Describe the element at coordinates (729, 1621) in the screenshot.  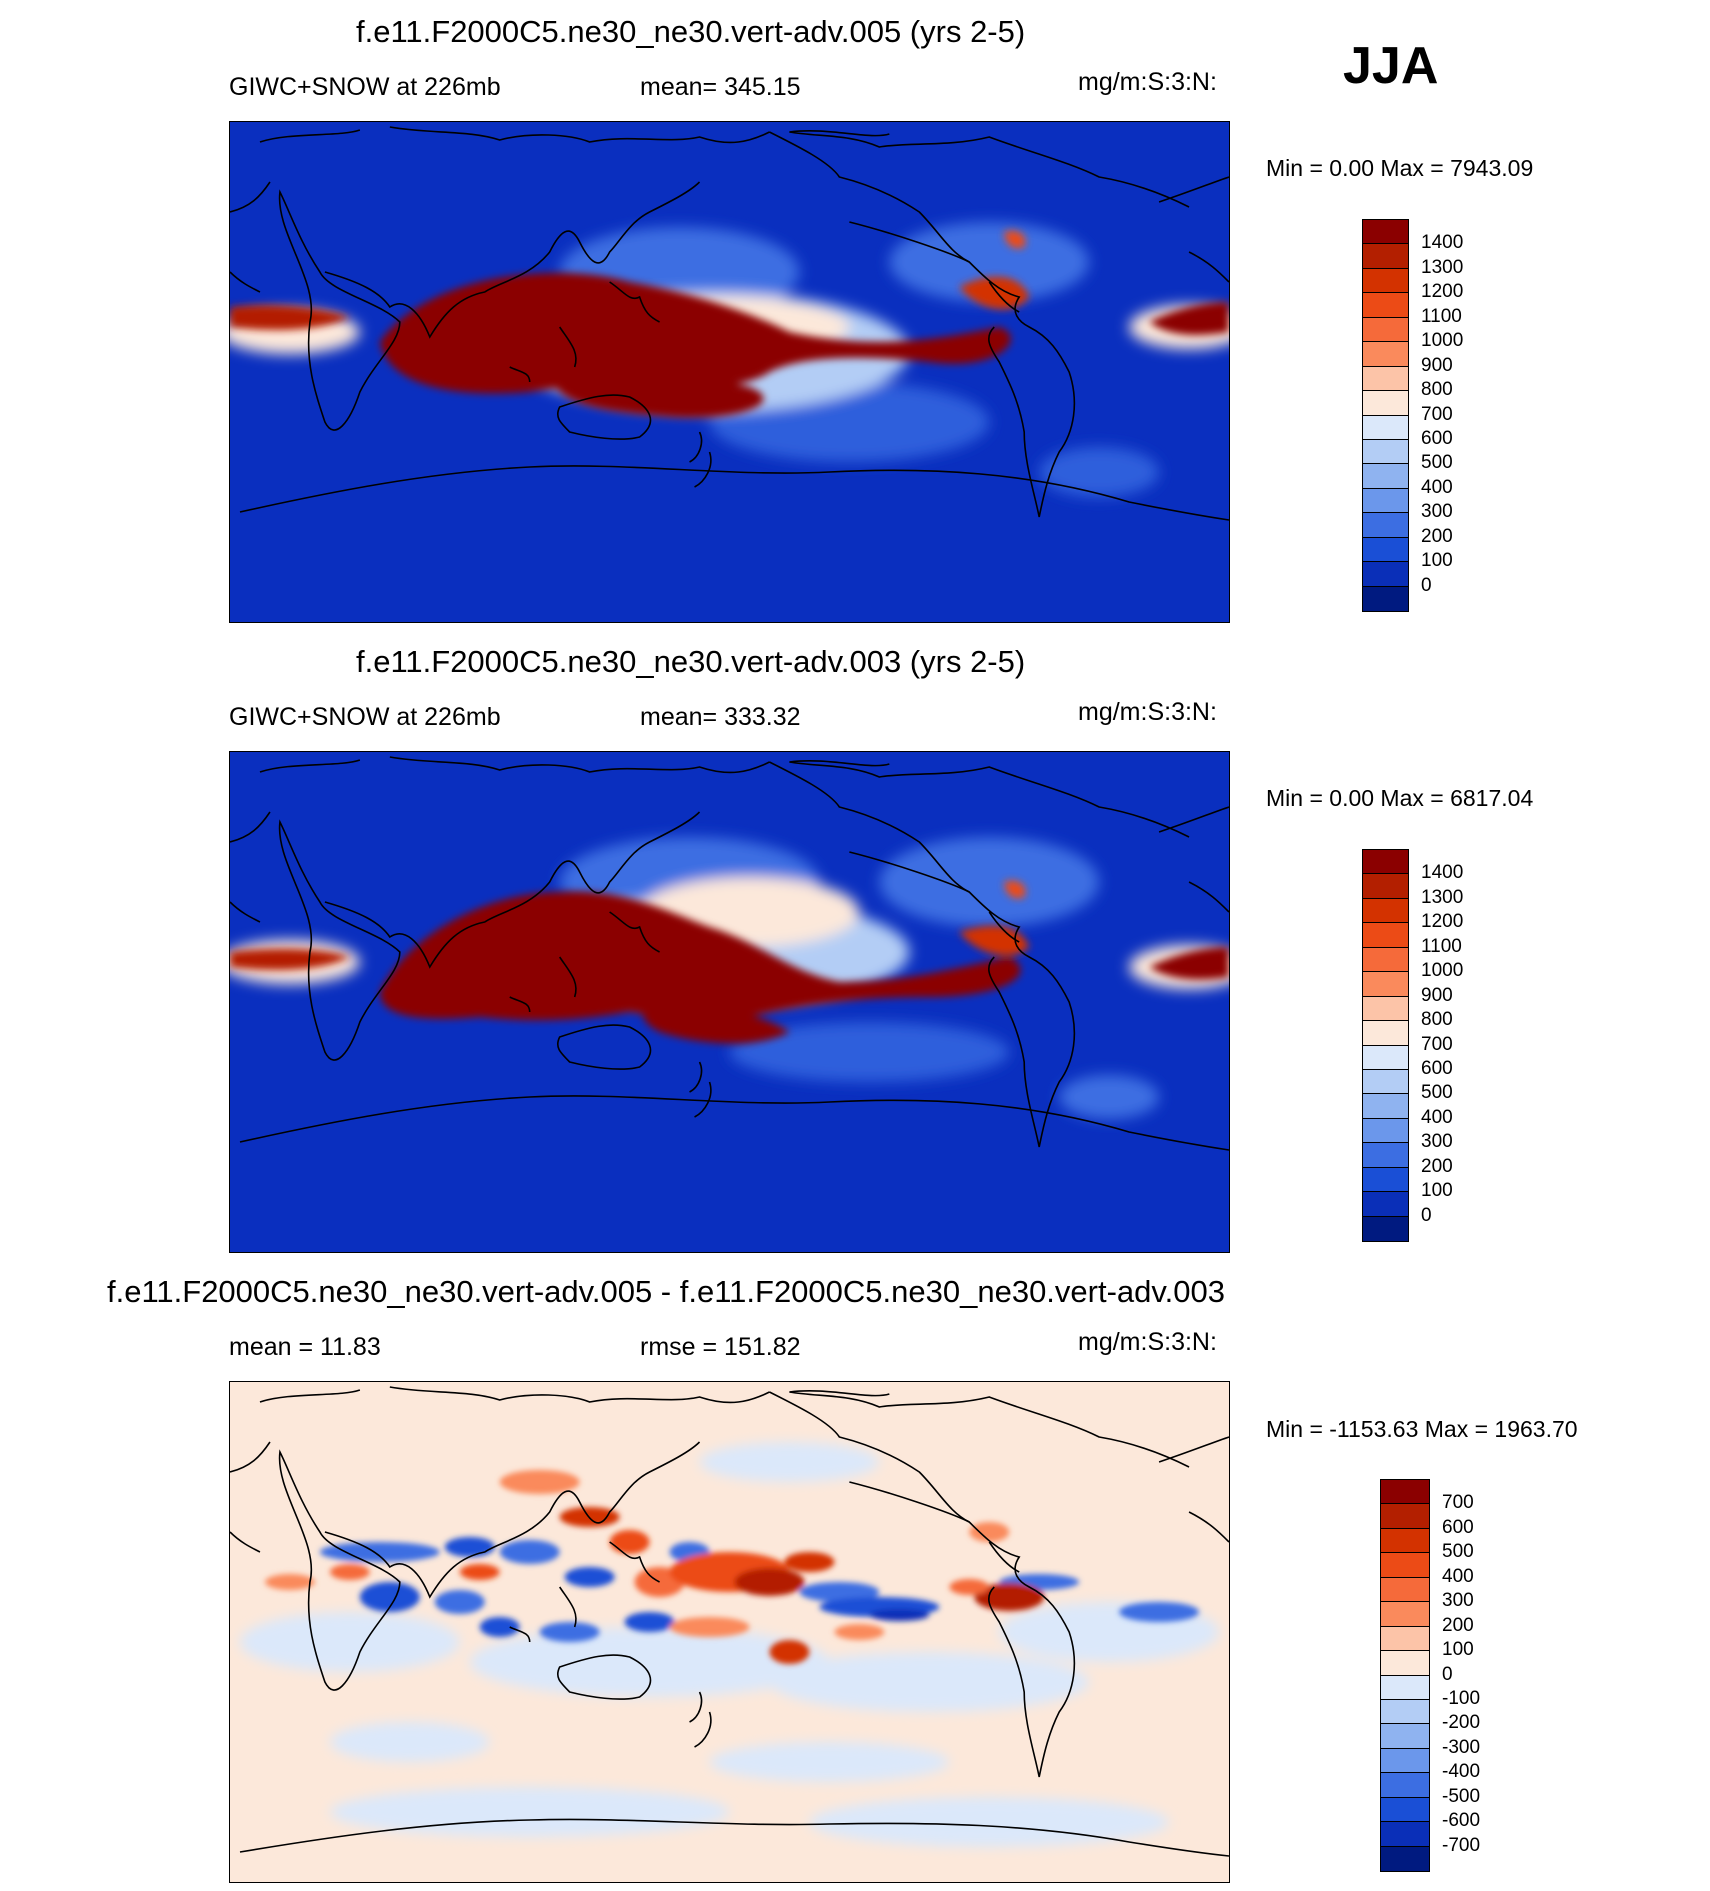
I see `panel-3-coastlines` at that location.